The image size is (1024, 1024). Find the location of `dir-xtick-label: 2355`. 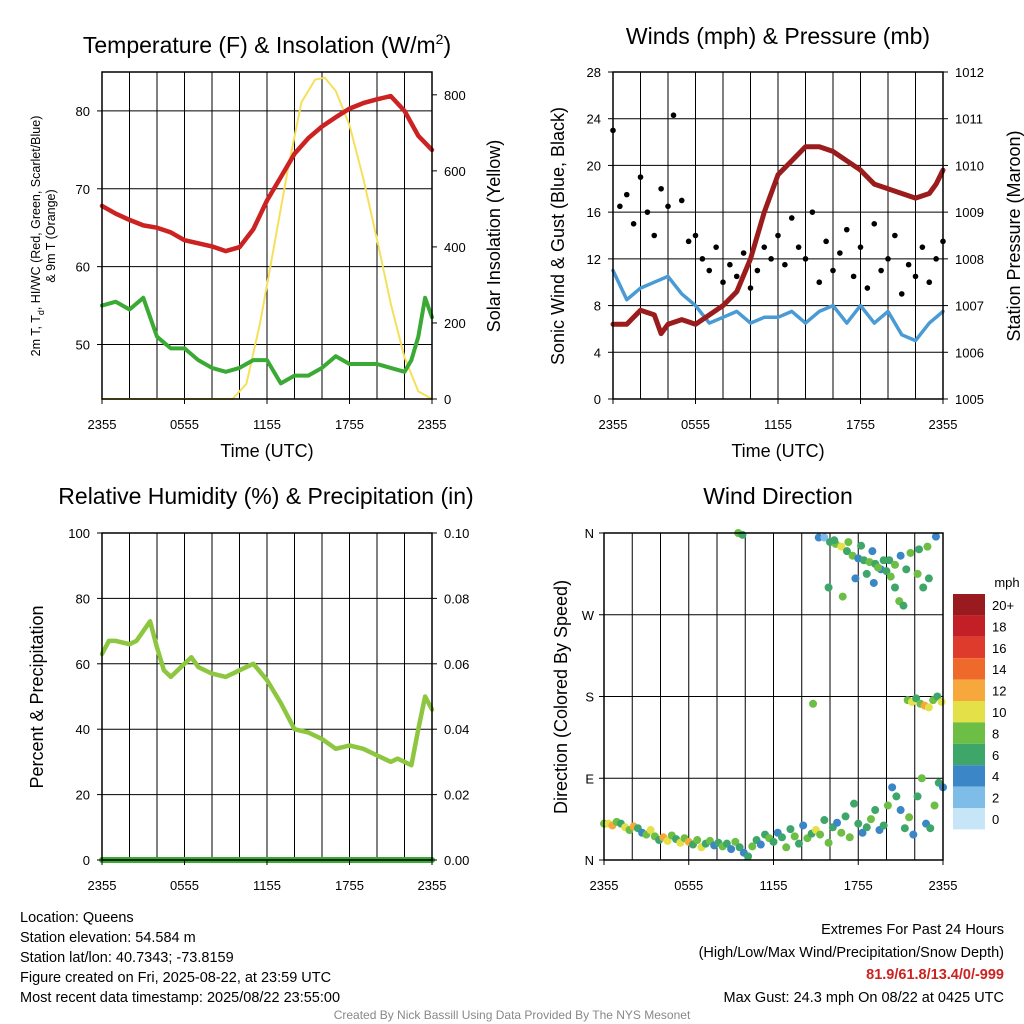

dir-xtick-label: 2355 is located at coordinates (943, 885).